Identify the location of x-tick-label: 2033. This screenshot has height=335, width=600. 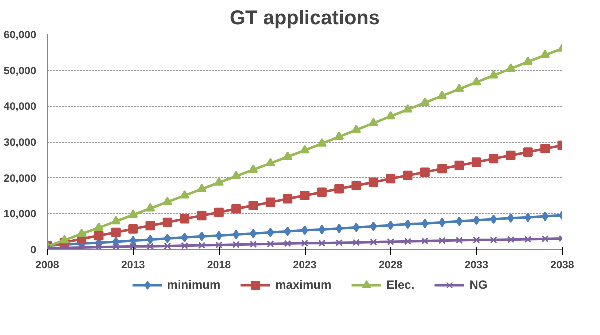
(476, 266).